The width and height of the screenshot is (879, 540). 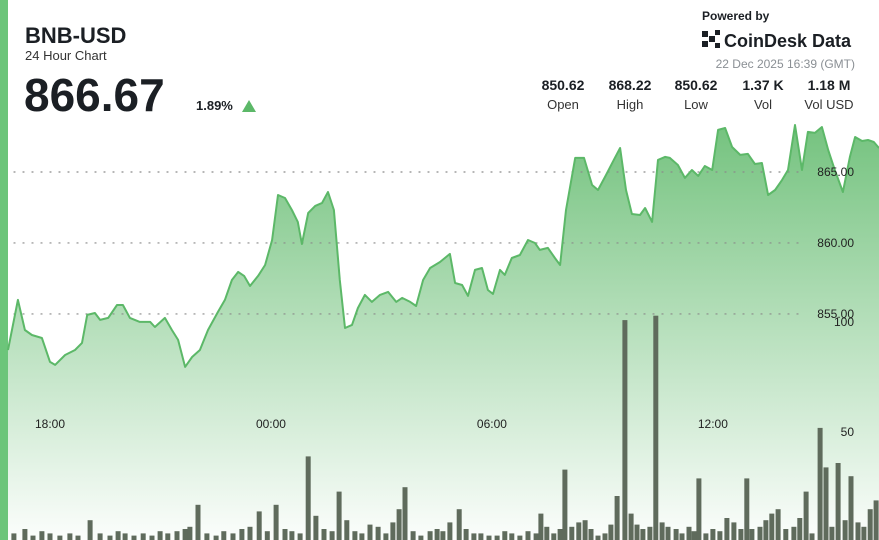 I want to click on brand-name: CoinDesk Data, so click(x=788, y=41).